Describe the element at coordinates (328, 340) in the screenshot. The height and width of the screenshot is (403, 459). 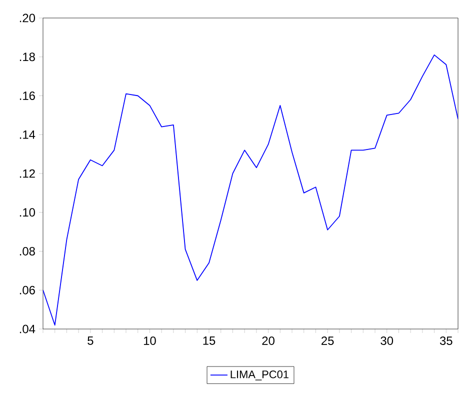
I see `x-tick-label: 25` at that location.